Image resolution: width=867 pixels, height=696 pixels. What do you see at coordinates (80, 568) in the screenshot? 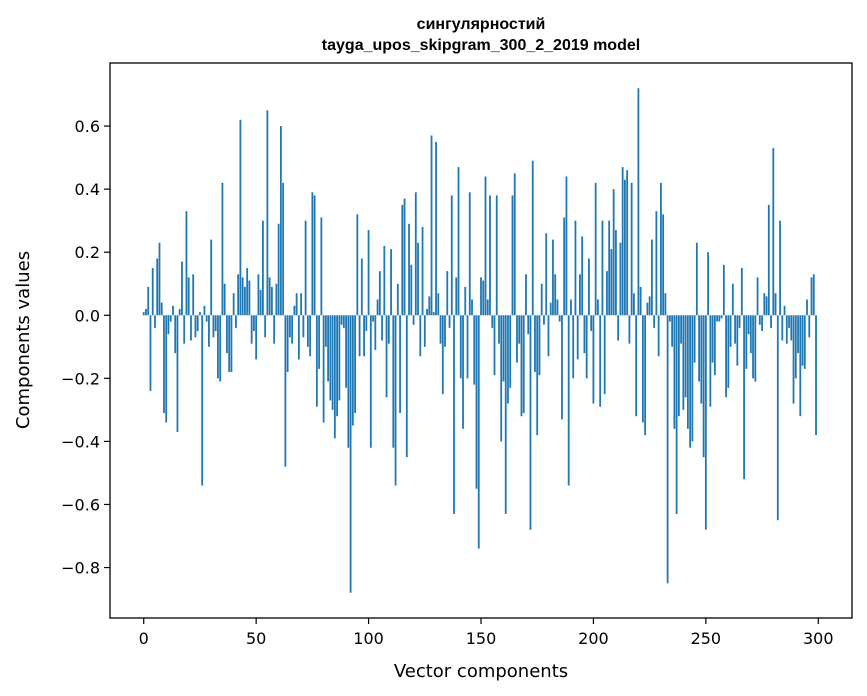
I see `y-tick-label: −0.8` at bounding box center [80, 568].